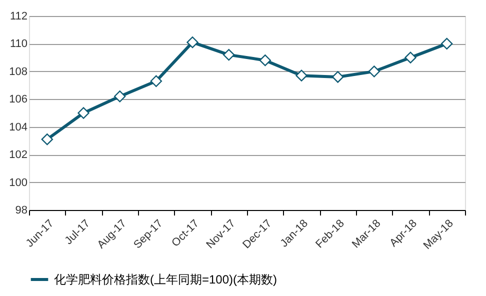  Describe the element at coordinates (19, 44) in the screenshot. I see `y-tick-label: 110` at that location.